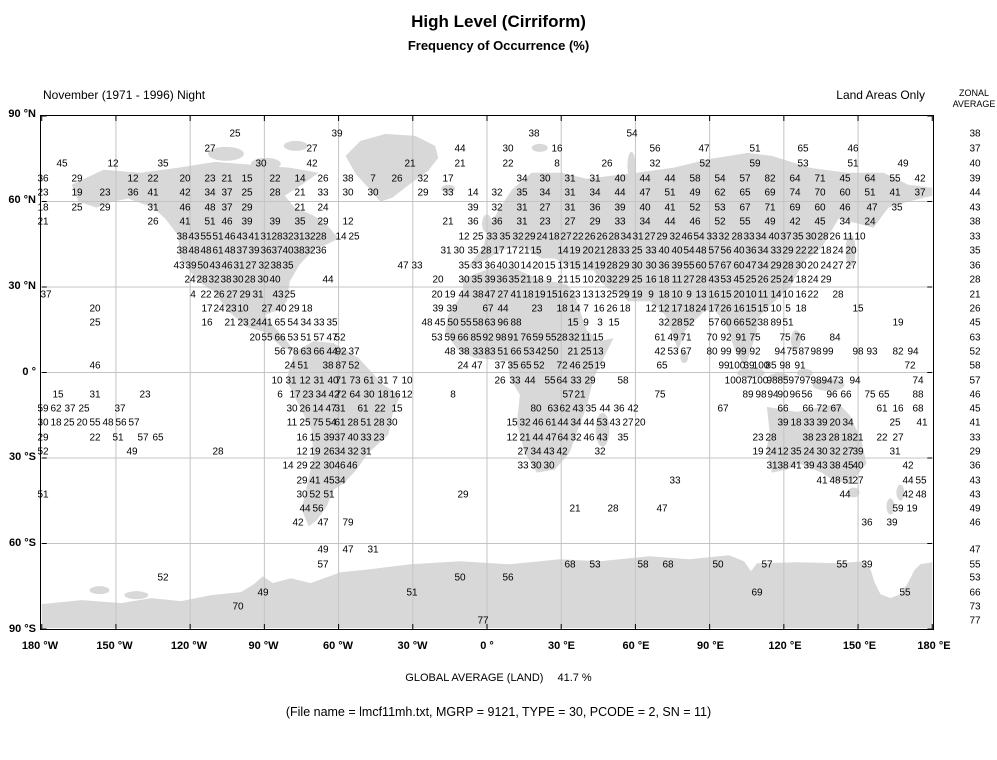 The width and height of the screenshot is (997, 760). I want to click on data-value: 89, so click(748, 395).